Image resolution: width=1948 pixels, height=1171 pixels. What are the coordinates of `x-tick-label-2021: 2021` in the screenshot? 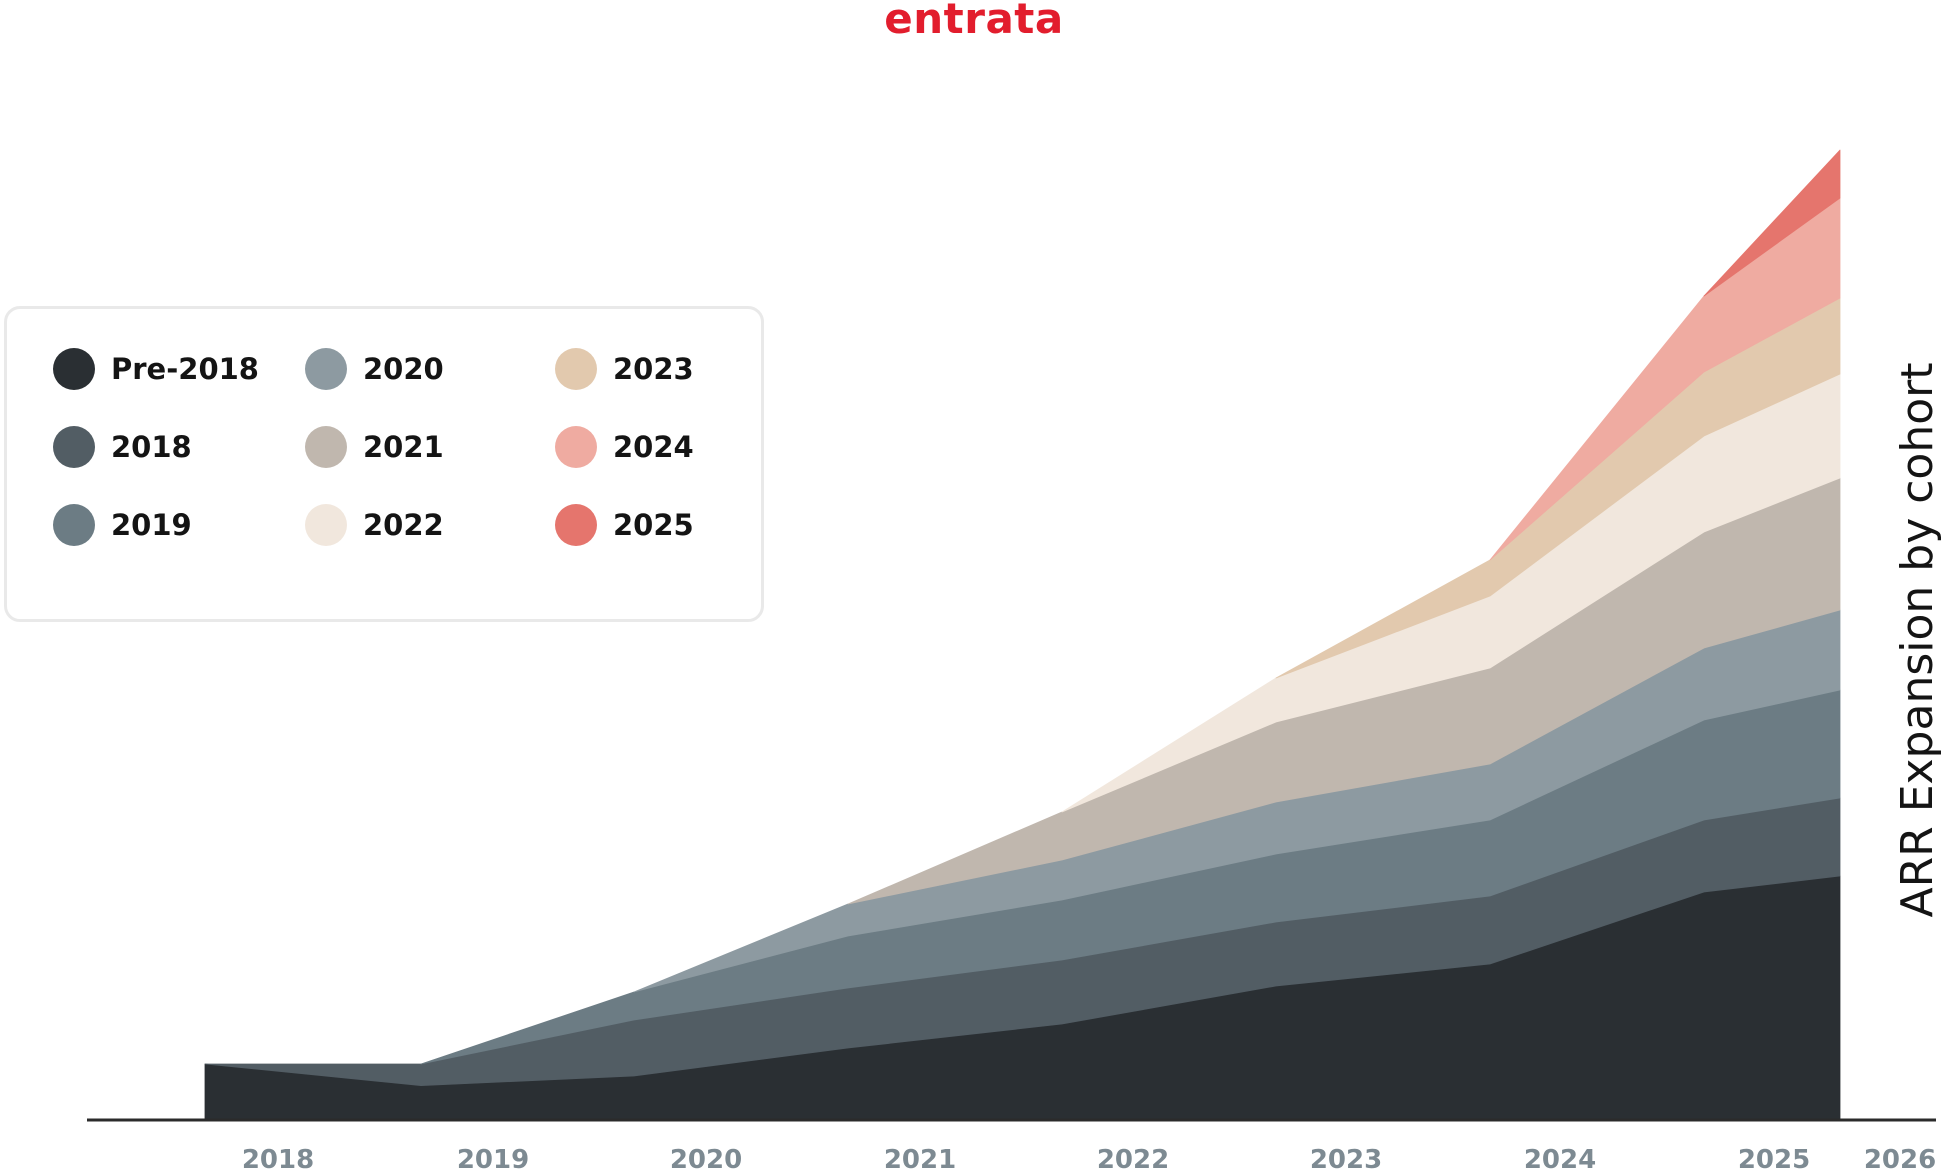 It's located at (920, 1158).